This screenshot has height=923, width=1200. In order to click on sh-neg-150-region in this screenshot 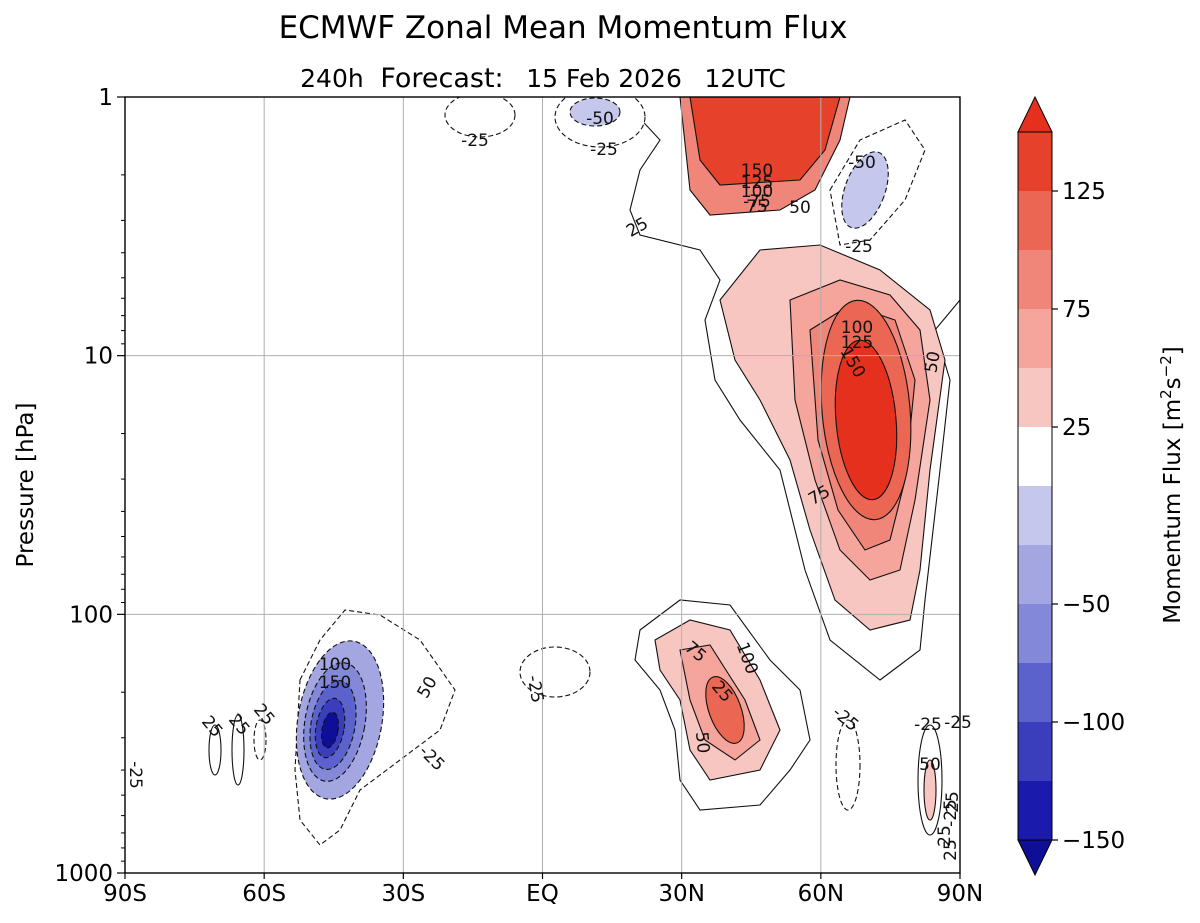, I will do `click(330, 730)`.